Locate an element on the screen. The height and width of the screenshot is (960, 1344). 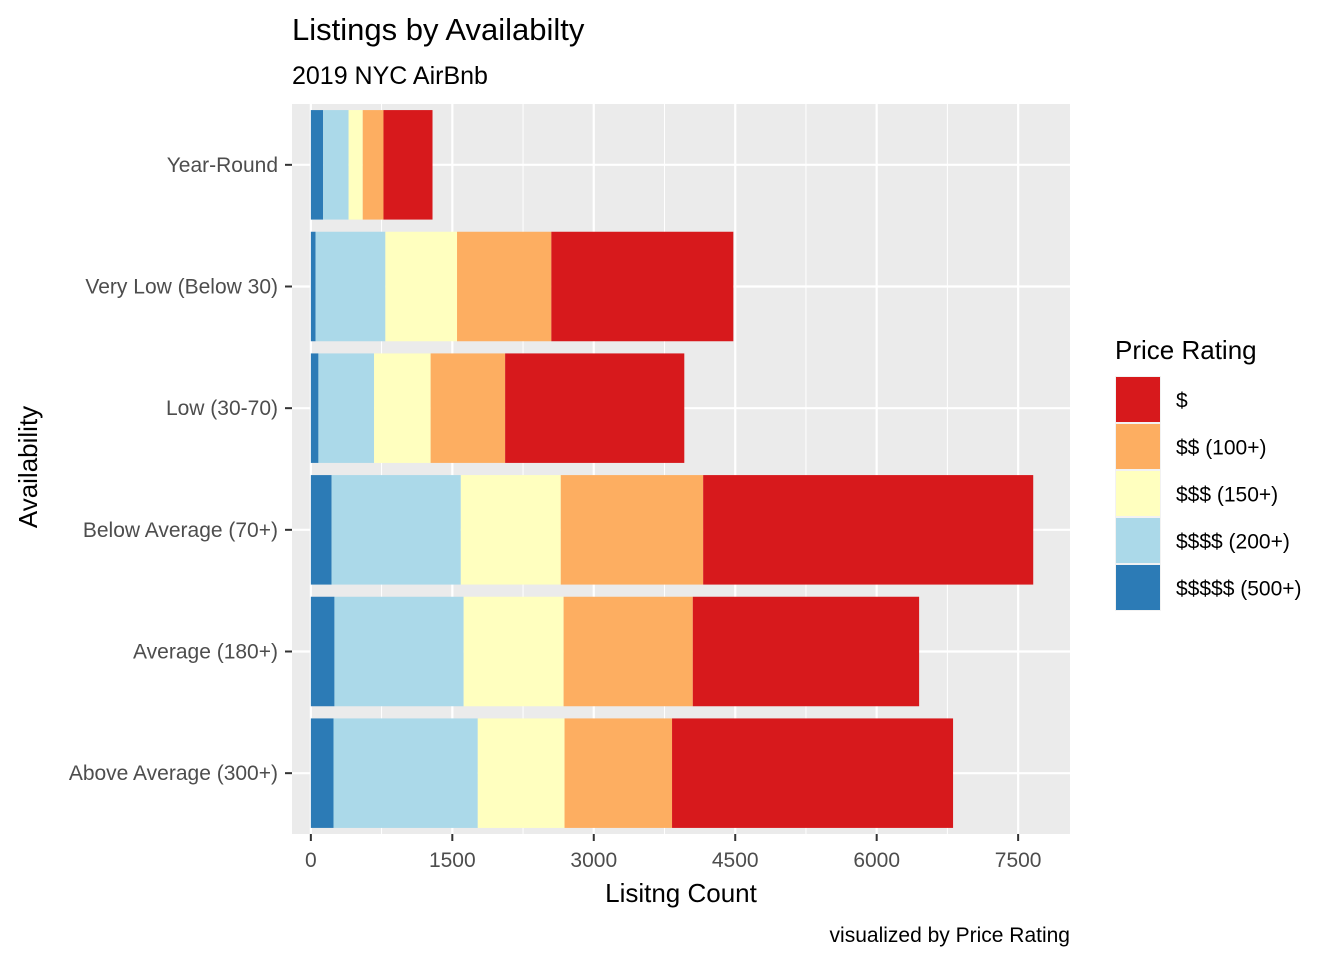
x-tick-label: 0 is located at coordinates (311, 860).